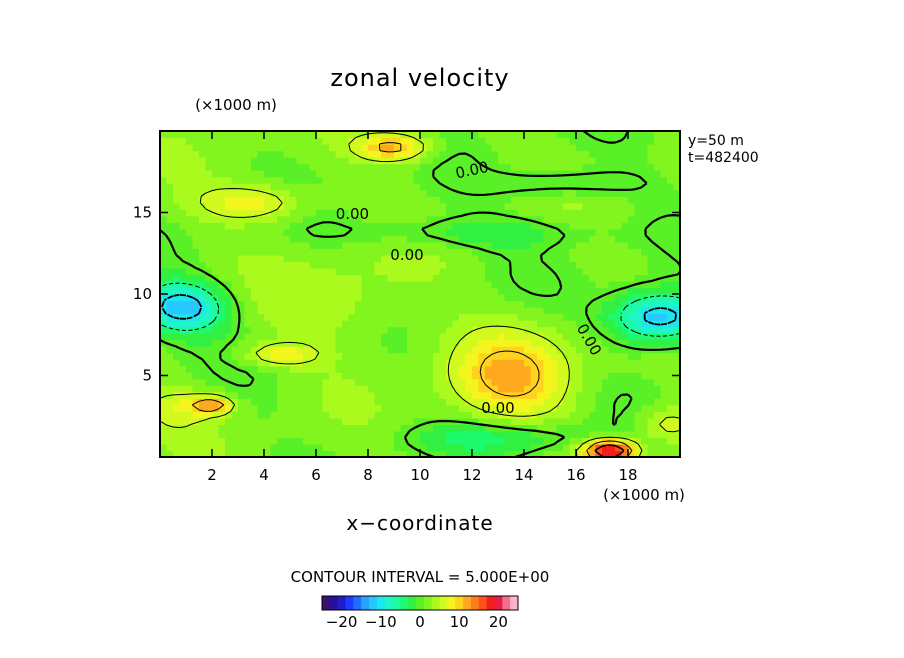  I want to click on colorbar-swatch, so click(373, 603).